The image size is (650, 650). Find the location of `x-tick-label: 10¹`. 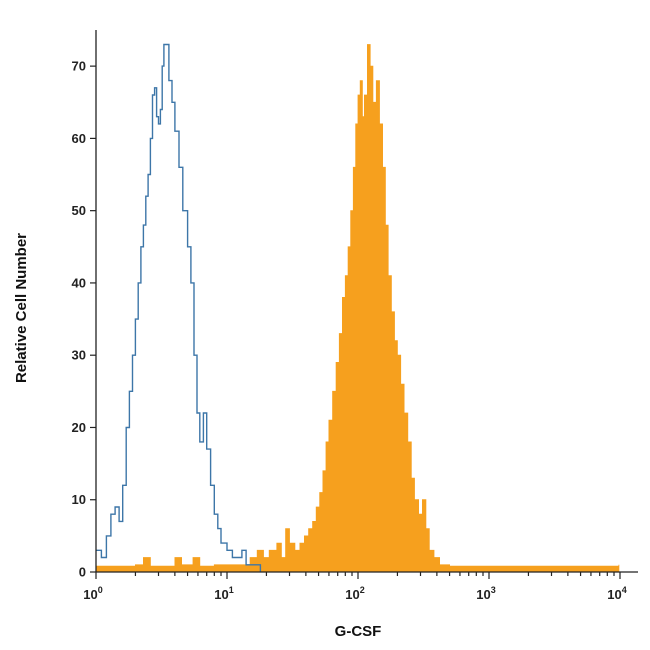

x-tick-label: 10¹ is located at coordinates (223, 593).